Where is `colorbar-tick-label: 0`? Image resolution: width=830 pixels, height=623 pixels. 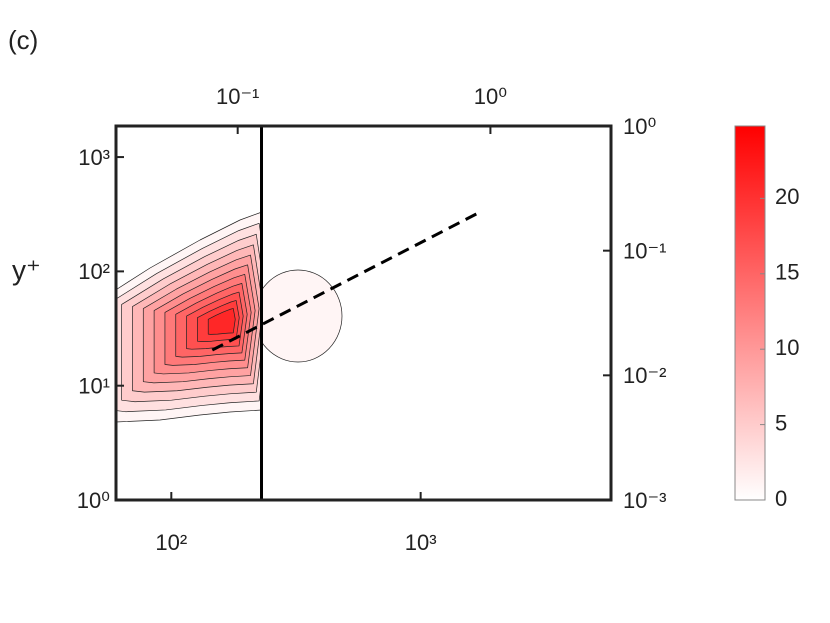 colorbar-tick-label: 0 is located at coordinates (781, 498).